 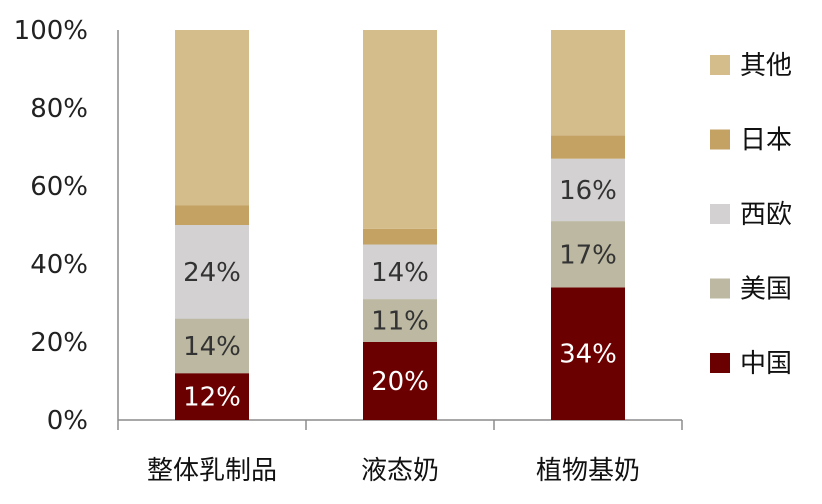 What do you see at coordinates (67, 421) in the screenshot?
I see `y-tick-label: 0%` at bounding box center [67, 421].